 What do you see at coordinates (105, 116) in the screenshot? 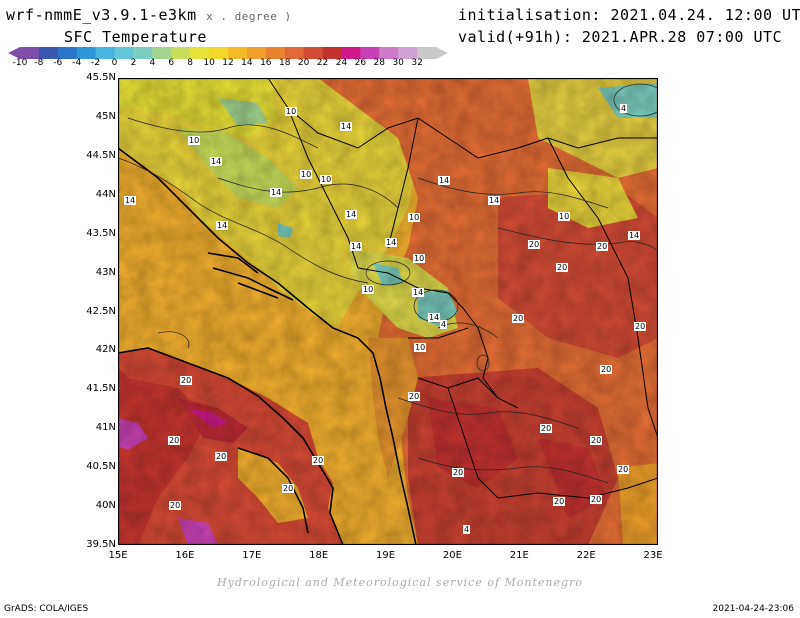
I see `latitude-label: 45N` at bounding box center [105, 116].